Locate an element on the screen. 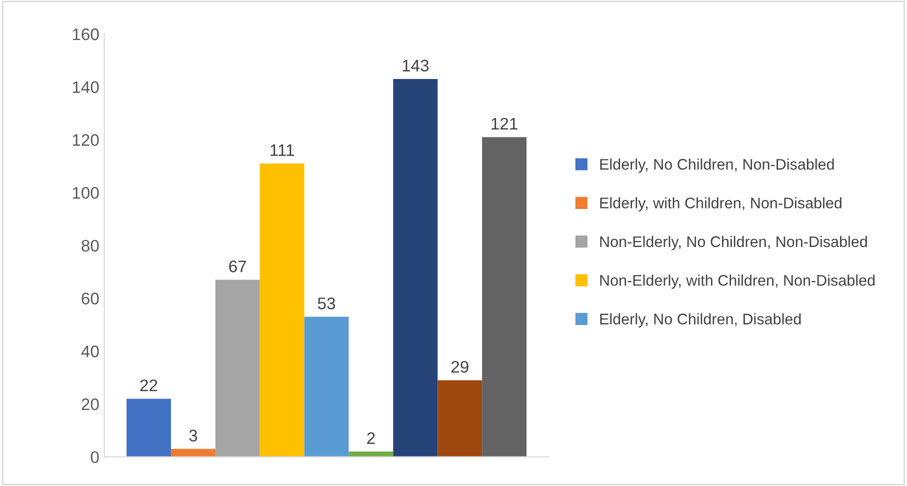  data-label: 22 is located at coordinates (149, 385).